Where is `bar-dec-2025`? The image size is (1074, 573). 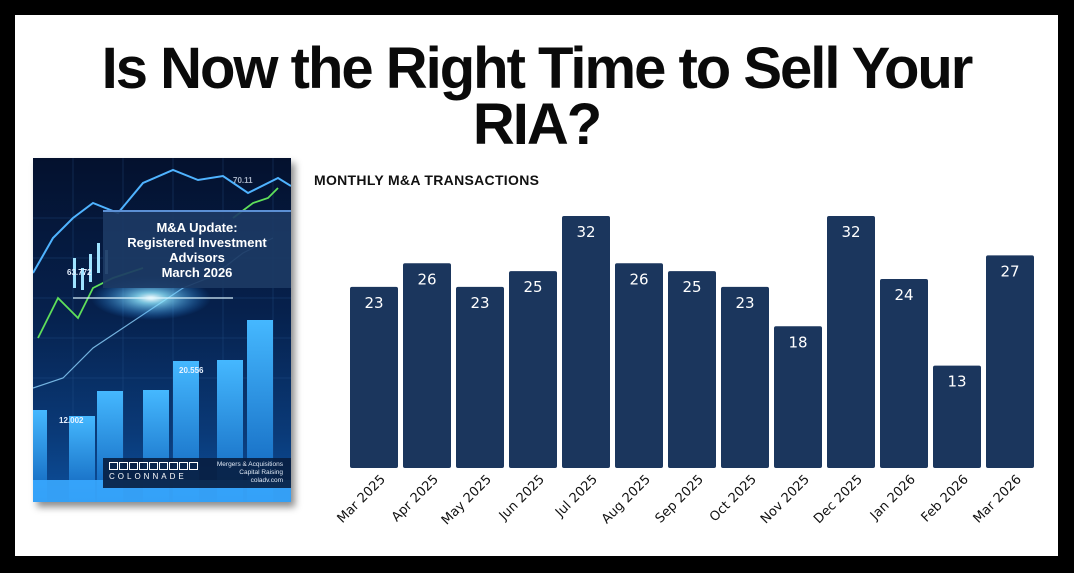
bar-dec-2025 is located at coordinates (851, 342).